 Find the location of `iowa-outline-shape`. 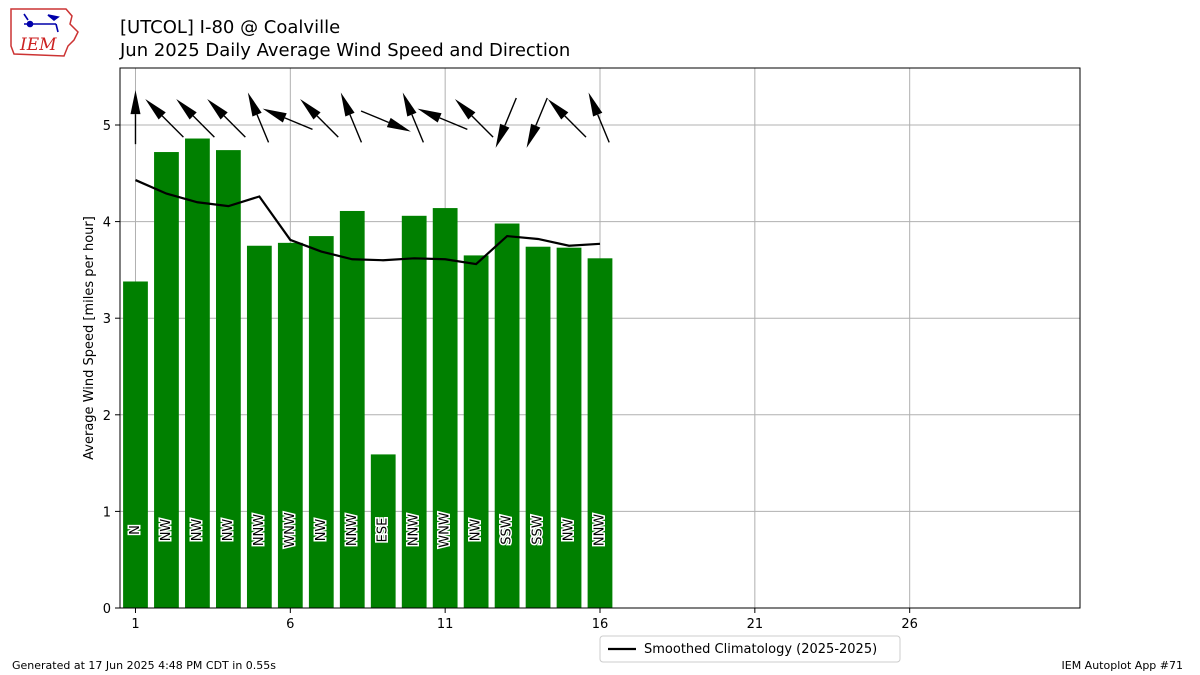

iowa-outline-shape is located at coordinates (44, 32).